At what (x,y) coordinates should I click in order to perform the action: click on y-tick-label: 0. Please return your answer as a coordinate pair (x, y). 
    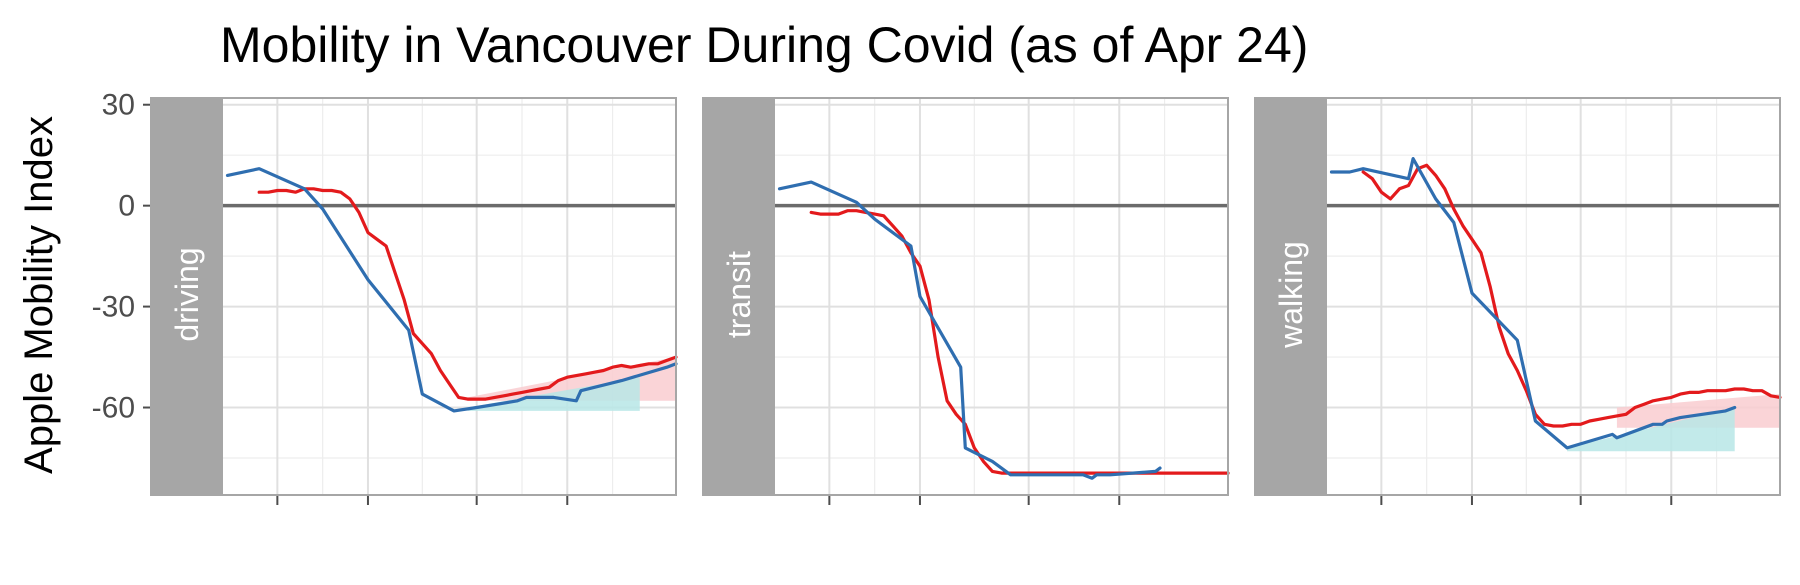
    Looking at the image, I should click on (126, 206).